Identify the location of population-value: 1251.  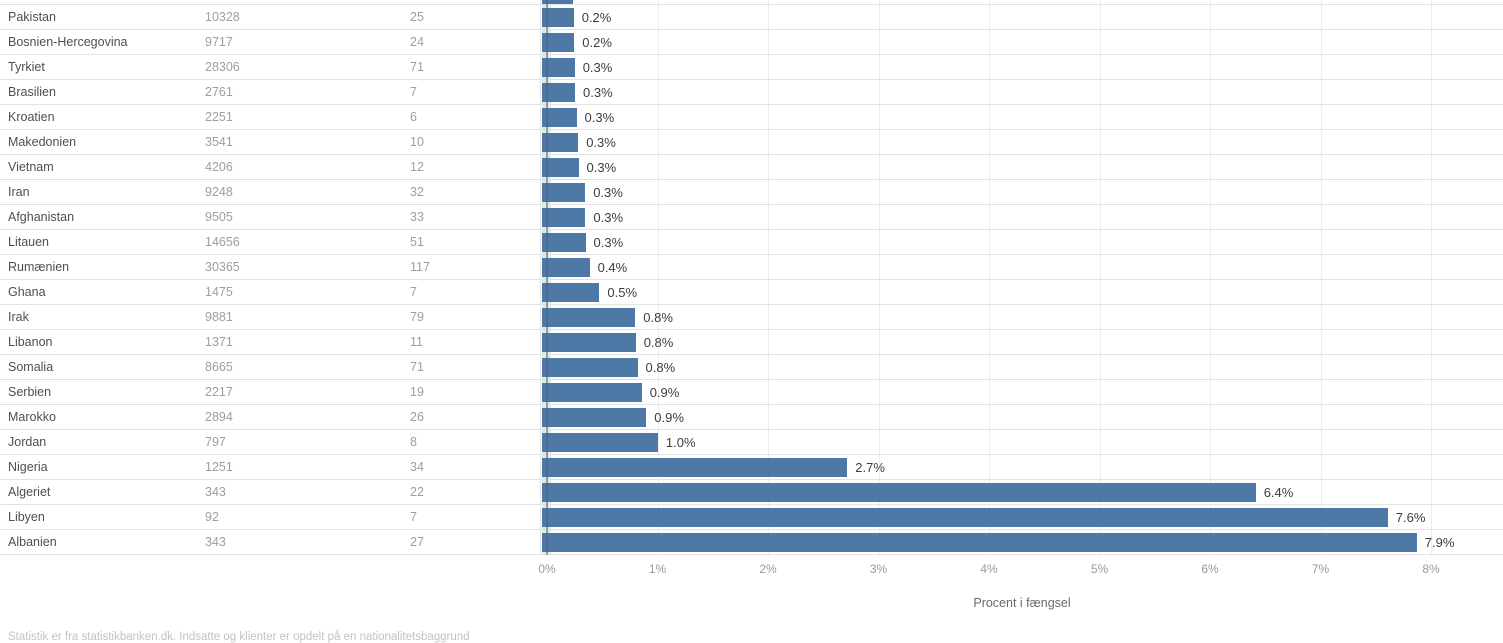
(219, 467).